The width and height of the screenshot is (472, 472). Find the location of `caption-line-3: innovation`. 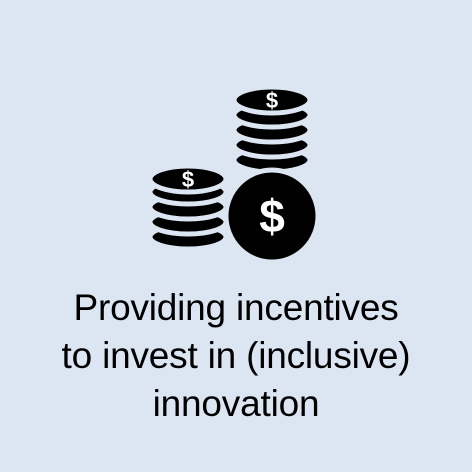

caption-line-3: innovation is located at coordinates (236, 403).